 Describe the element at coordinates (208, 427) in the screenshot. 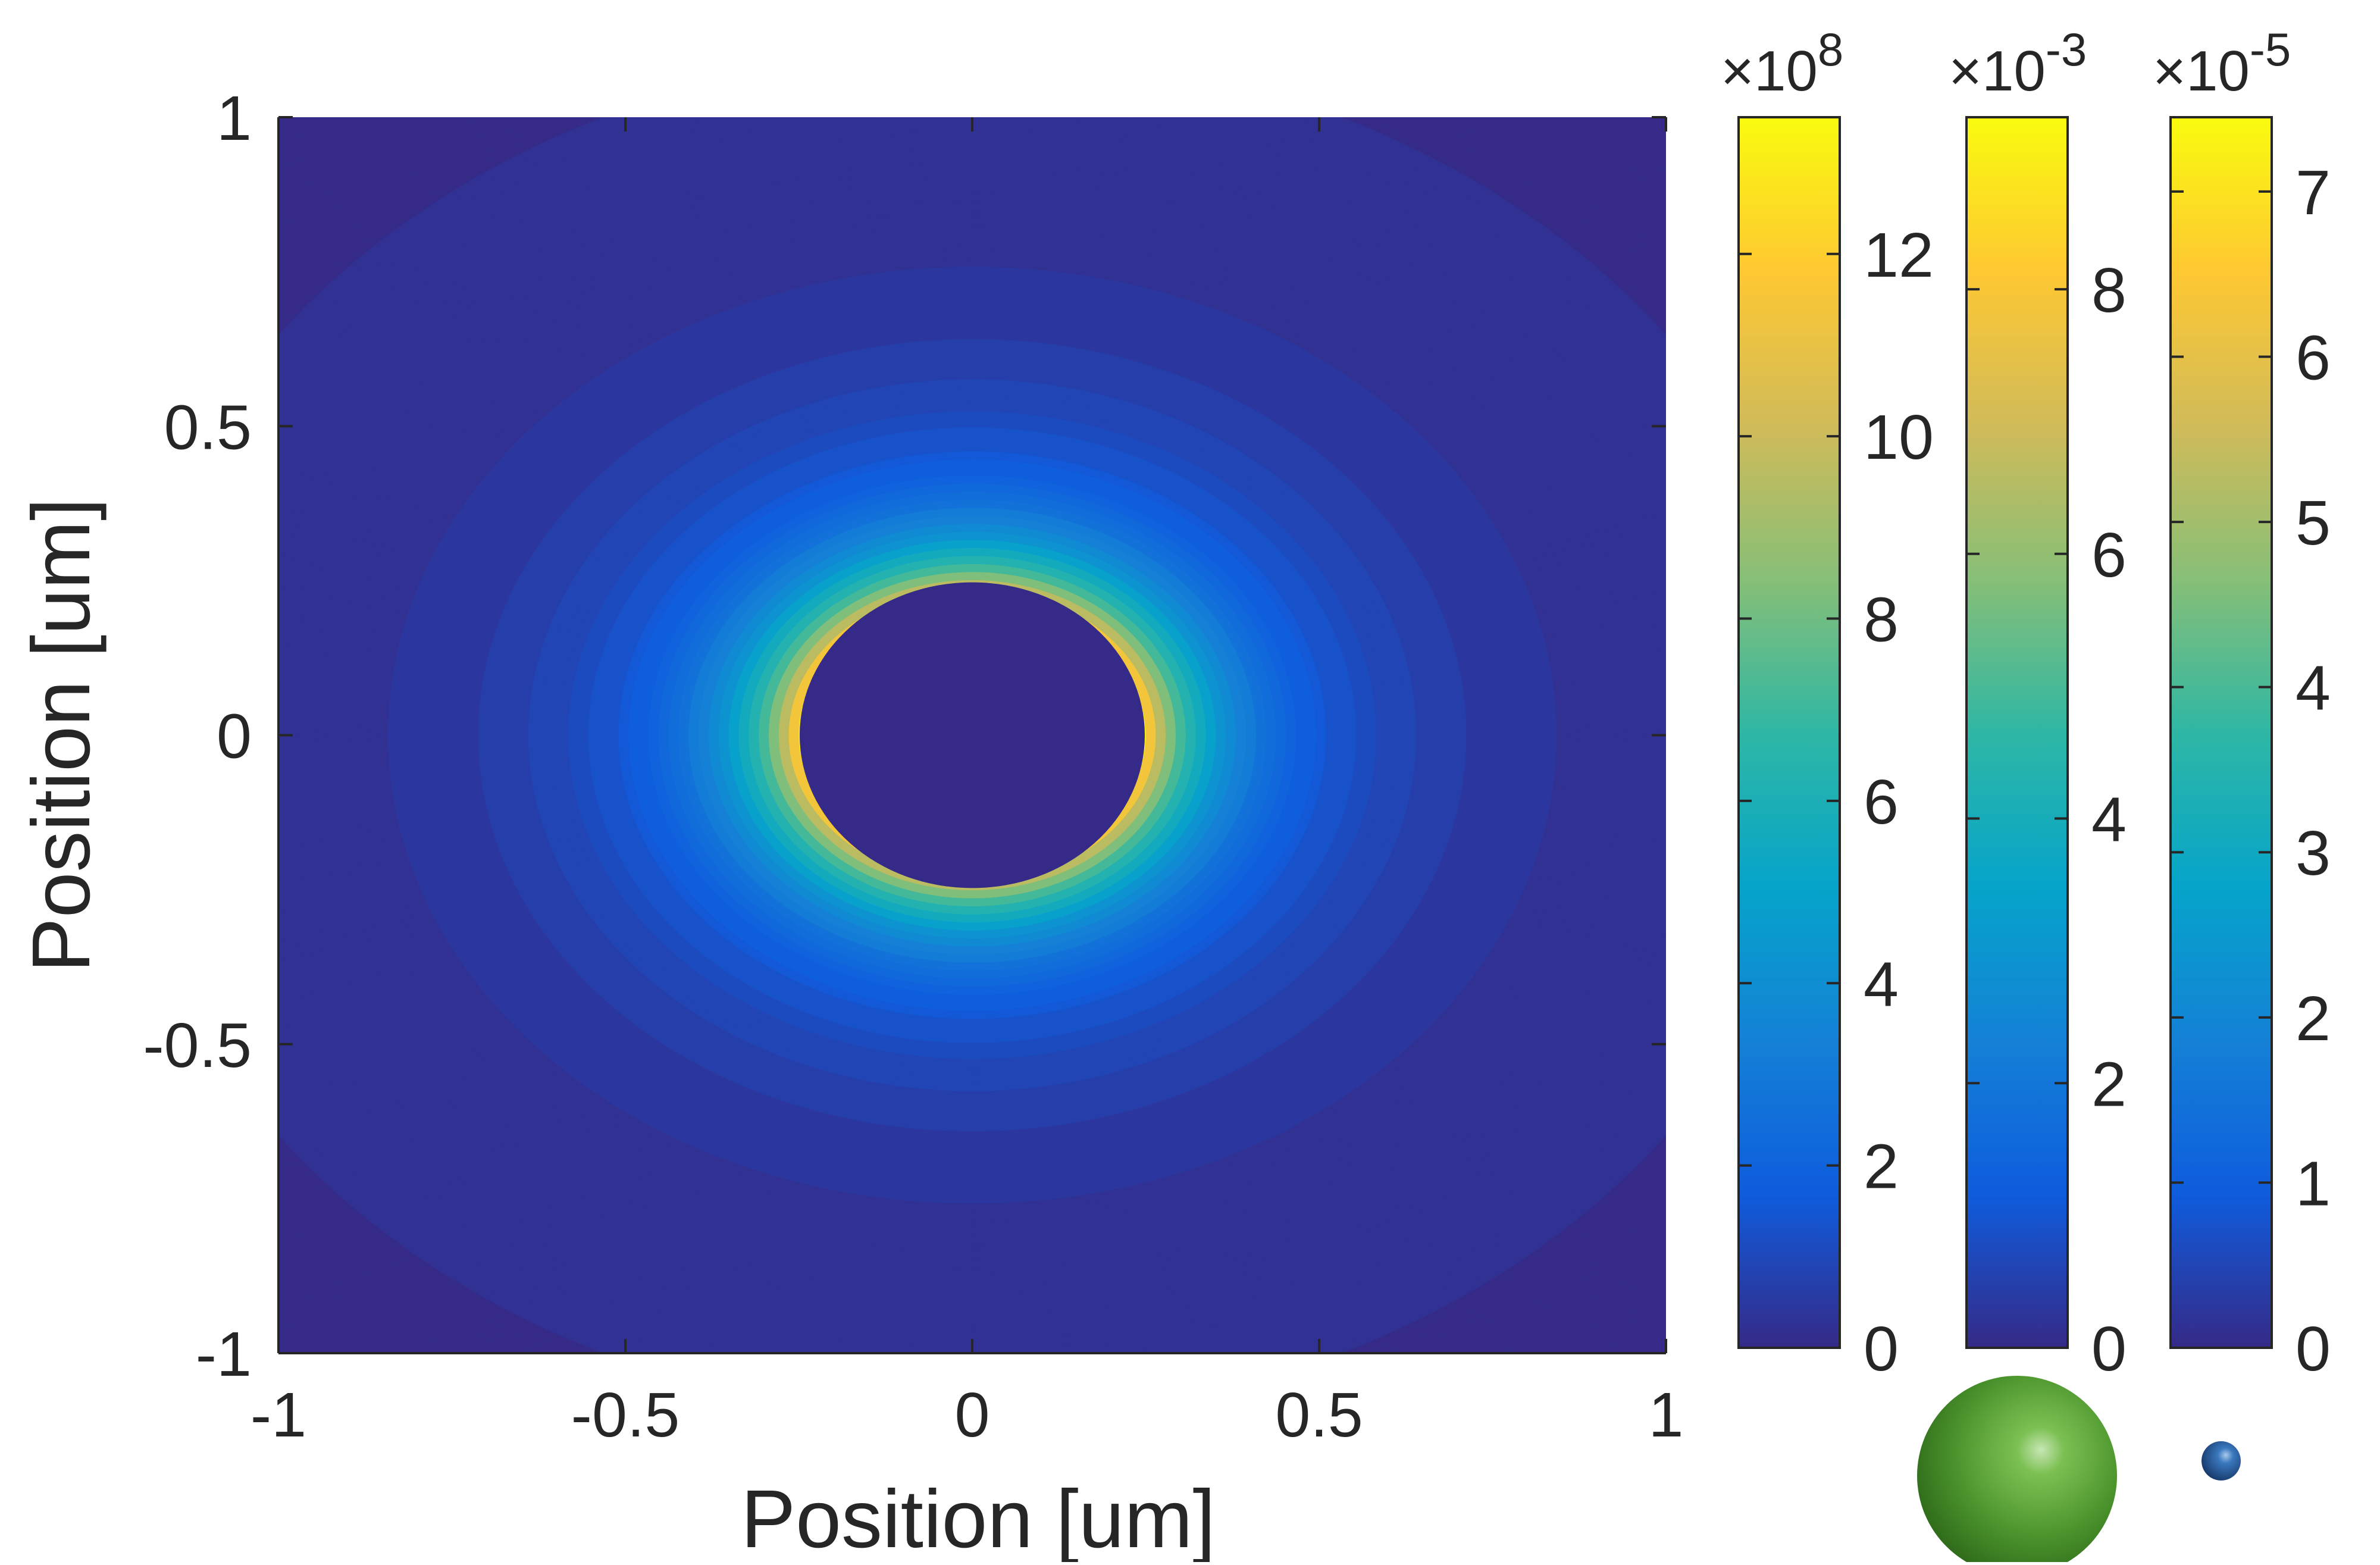

I see `y-tick-label: 0.5` at that location.